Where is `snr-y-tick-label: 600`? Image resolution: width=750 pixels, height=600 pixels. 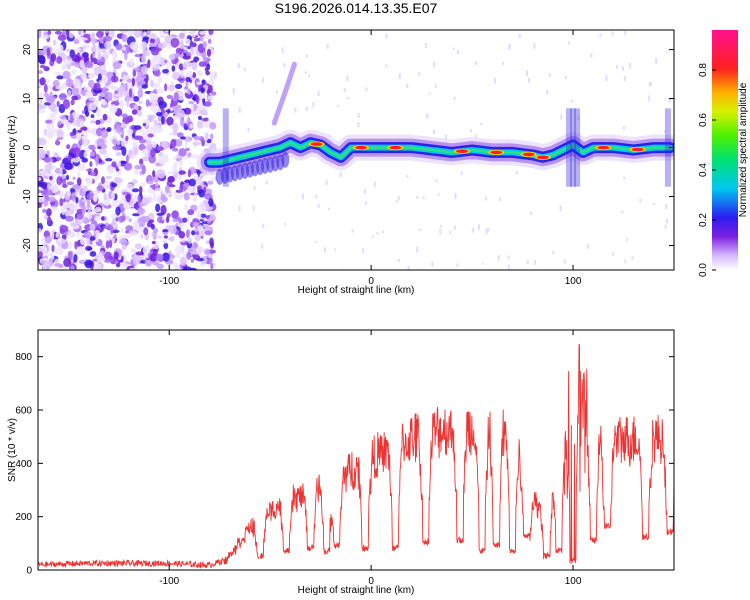 snr-y-tick-label: 600 is located at coordinates (23, 411).